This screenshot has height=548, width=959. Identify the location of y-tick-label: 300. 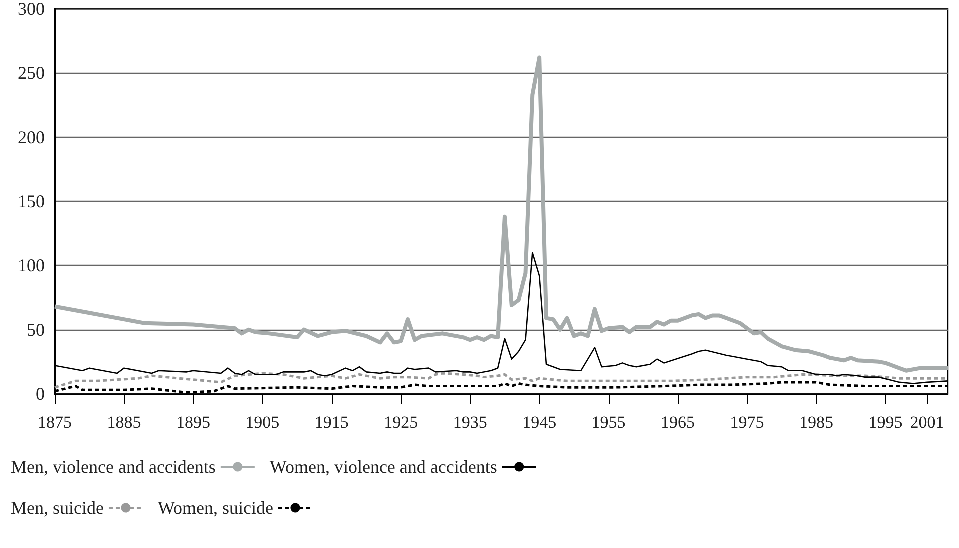
(31, 9).